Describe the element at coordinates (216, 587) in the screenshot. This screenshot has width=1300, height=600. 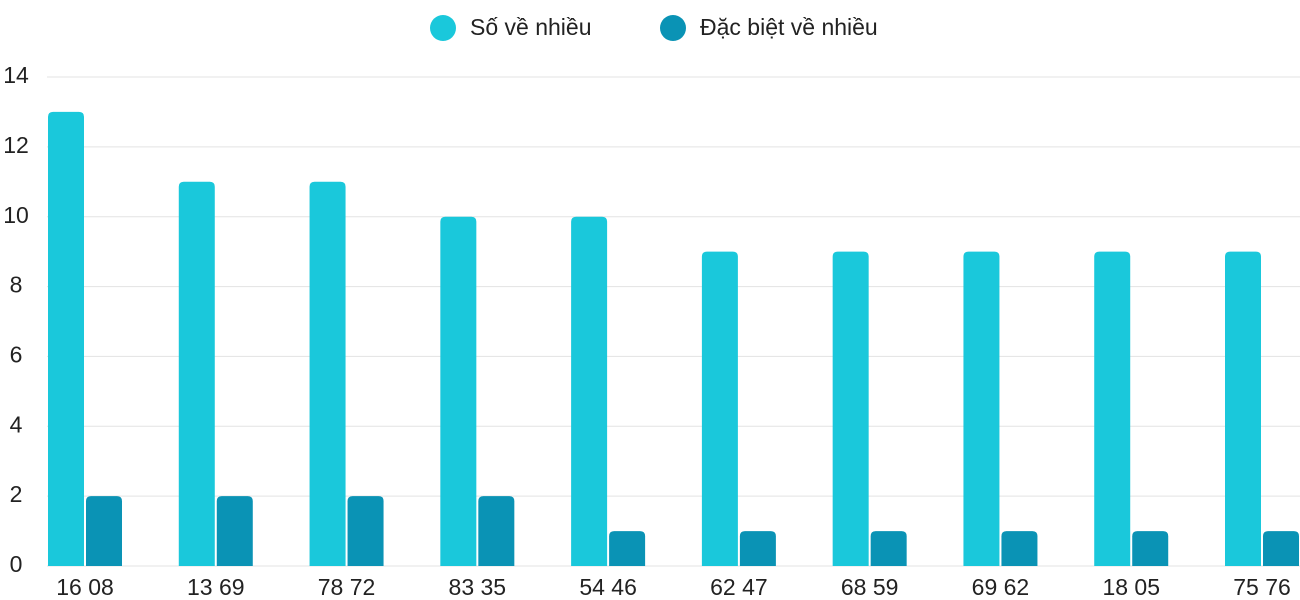
I see `x-tick-label: 13 69` at that location.